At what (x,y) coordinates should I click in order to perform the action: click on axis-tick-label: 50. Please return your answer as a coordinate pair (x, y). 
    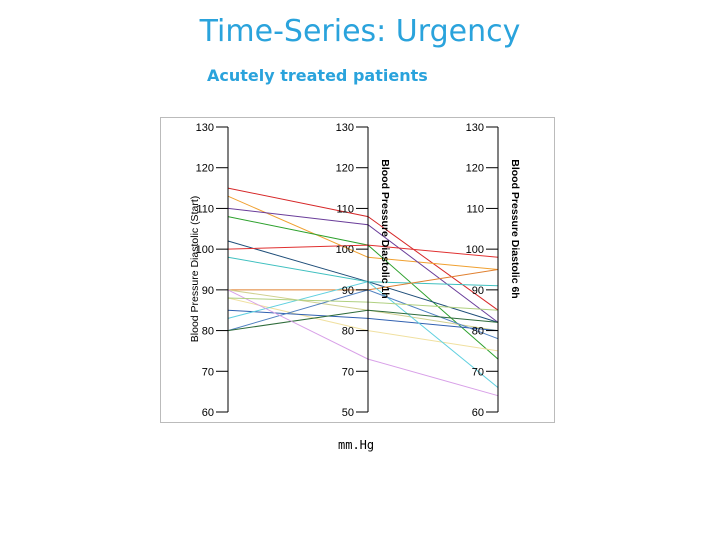
    Looking at the image, I should click on (348, 413).